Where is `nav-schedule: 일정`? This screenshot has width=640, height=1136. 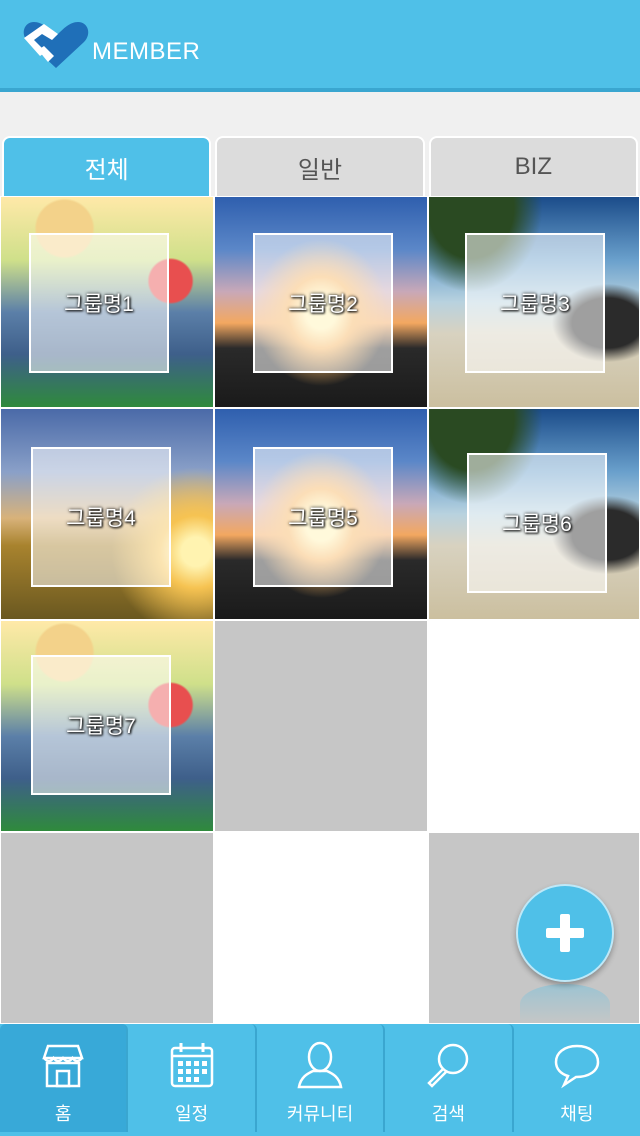 nav-schedule: 일정 is located at coordinates (192, 1078).